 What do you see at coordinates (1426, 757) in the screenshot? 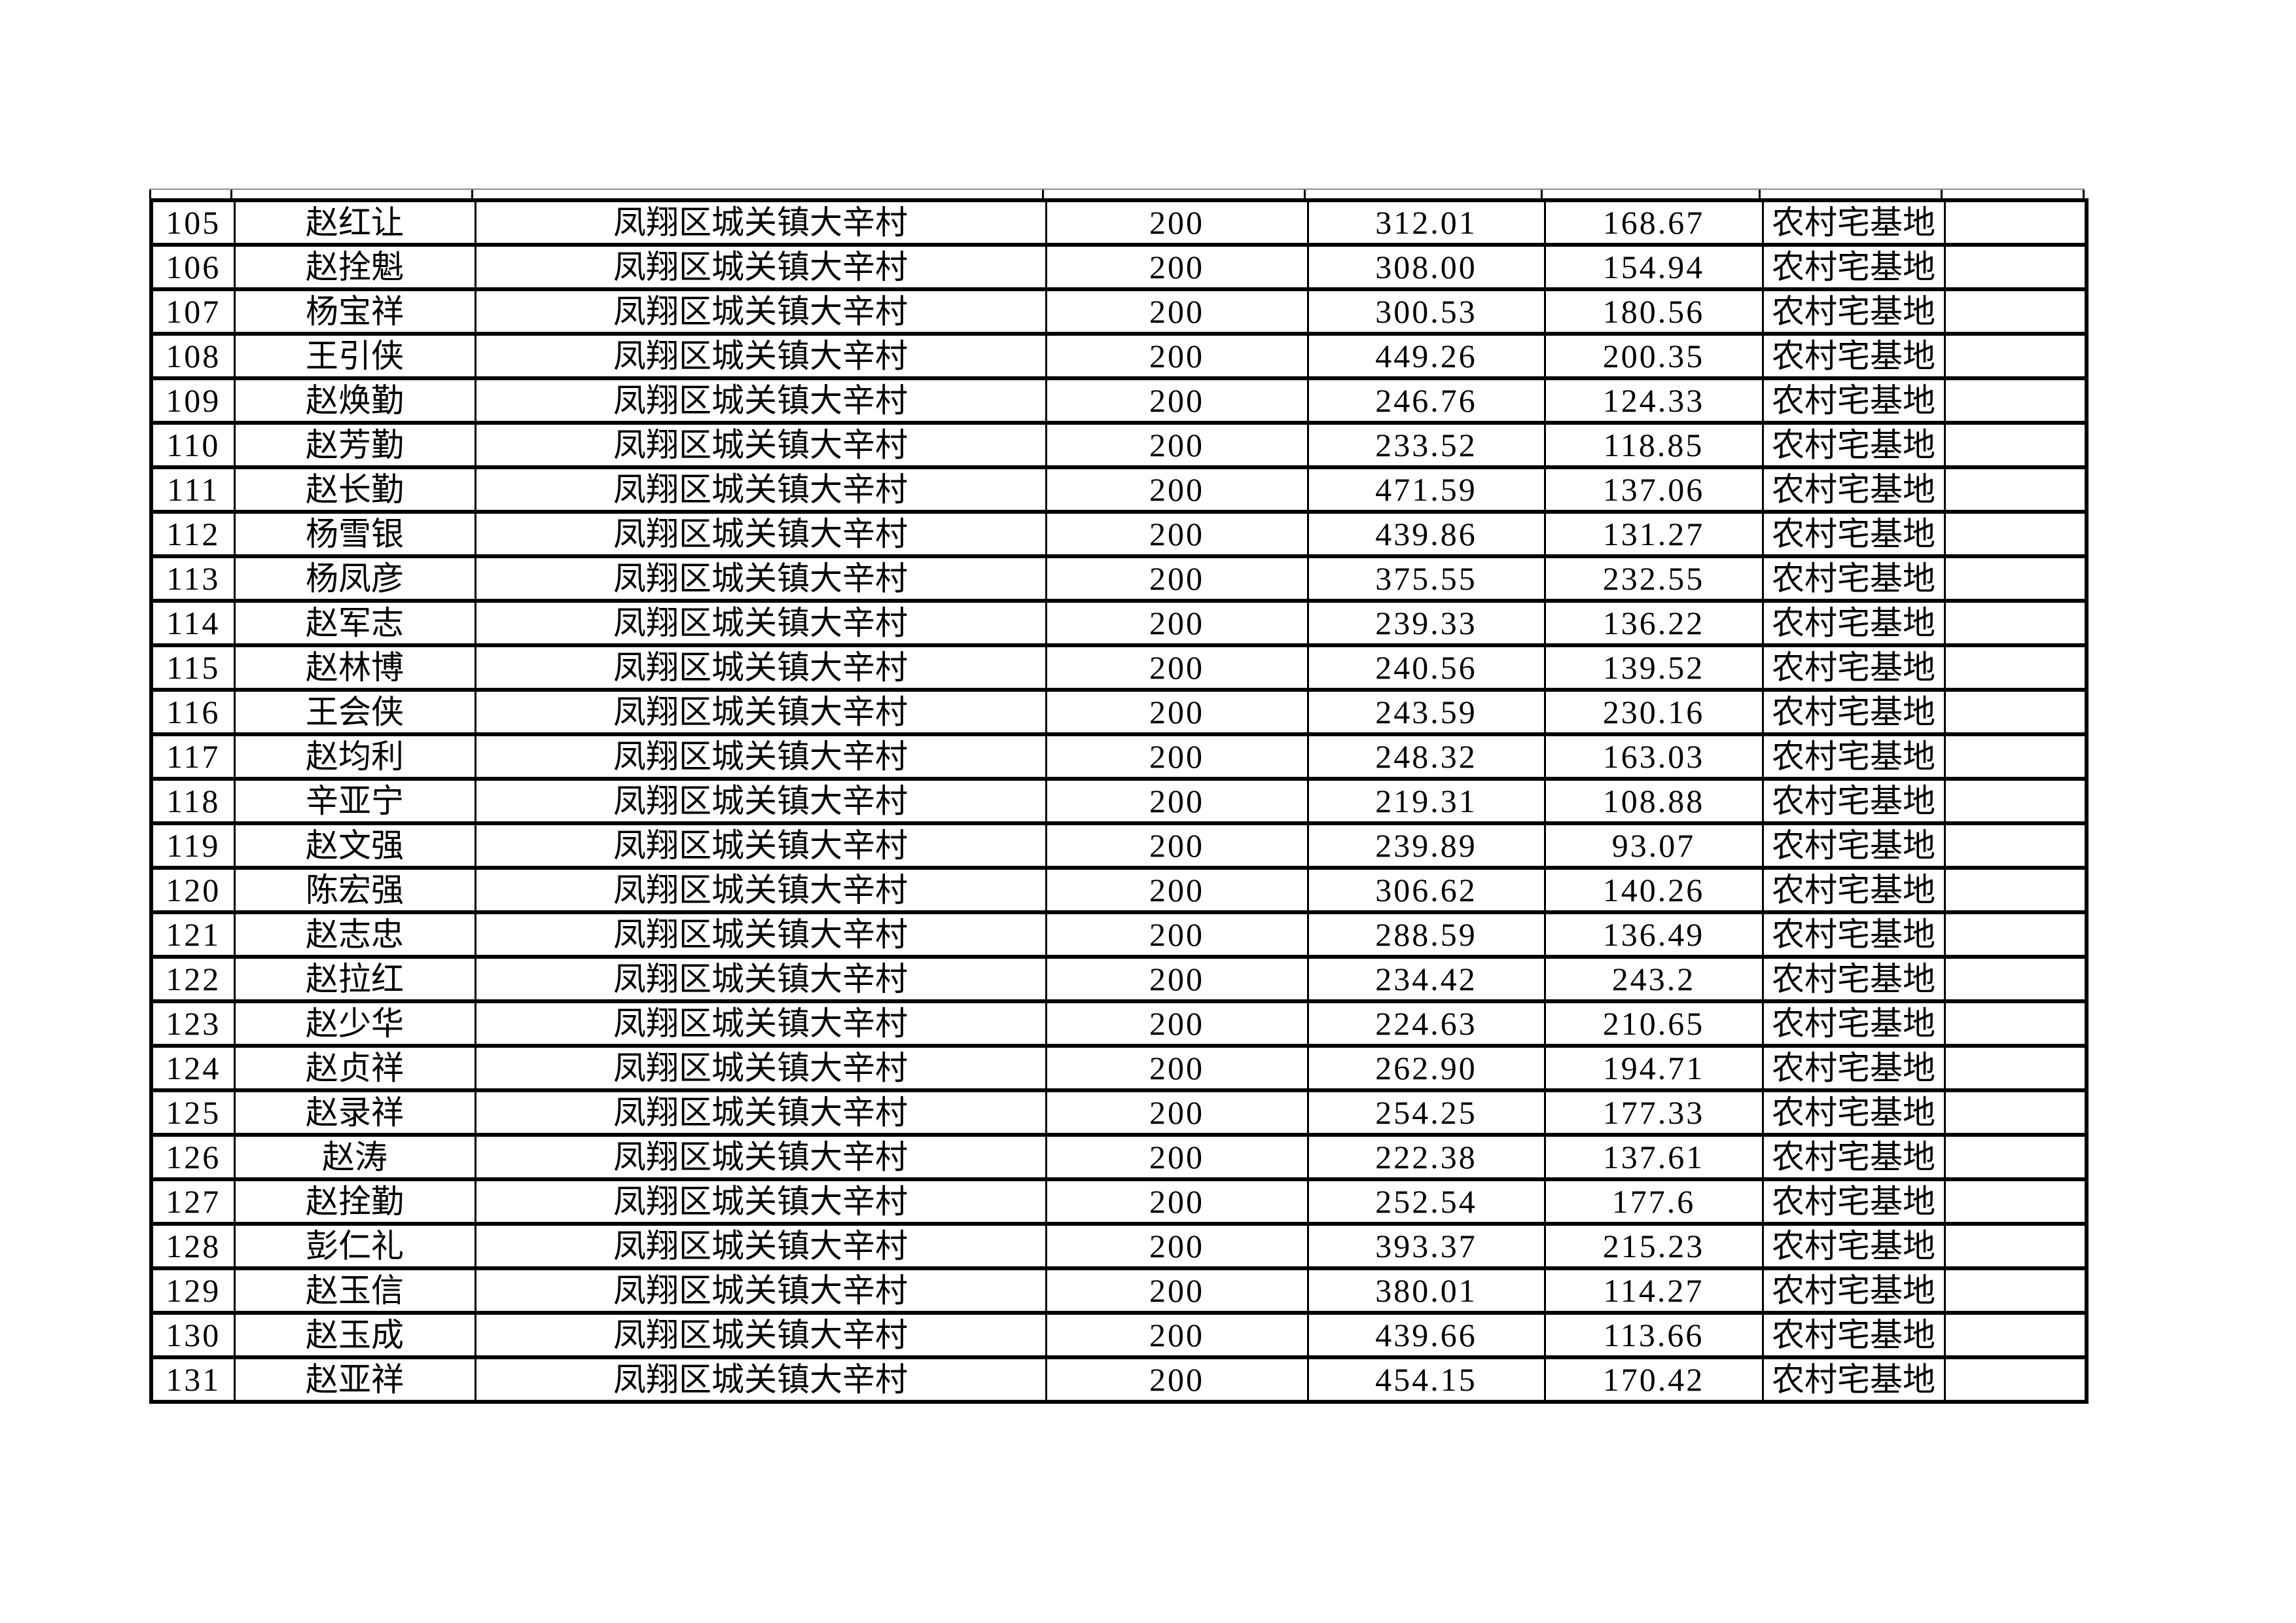
I see `table-cell: 248.32` at bounding box center [1426, 757].